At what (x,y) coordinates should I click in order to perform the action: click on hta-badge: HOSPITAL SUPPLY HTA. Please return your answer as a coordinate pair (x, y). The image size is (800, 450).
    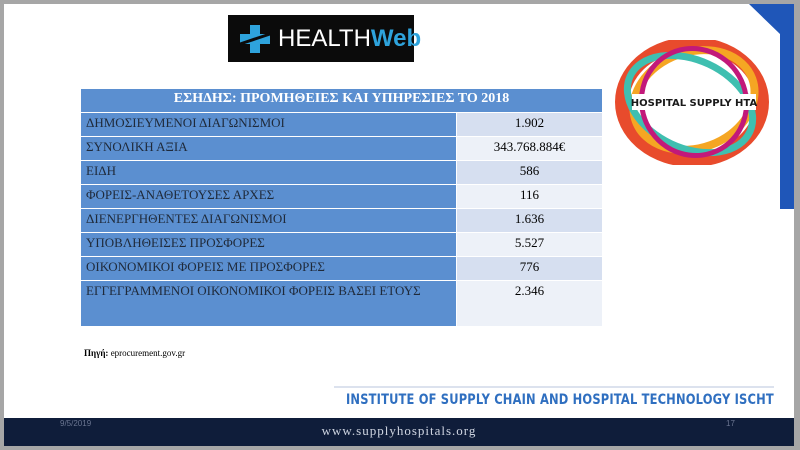
    Looking at the image, I should click on (692, 102).